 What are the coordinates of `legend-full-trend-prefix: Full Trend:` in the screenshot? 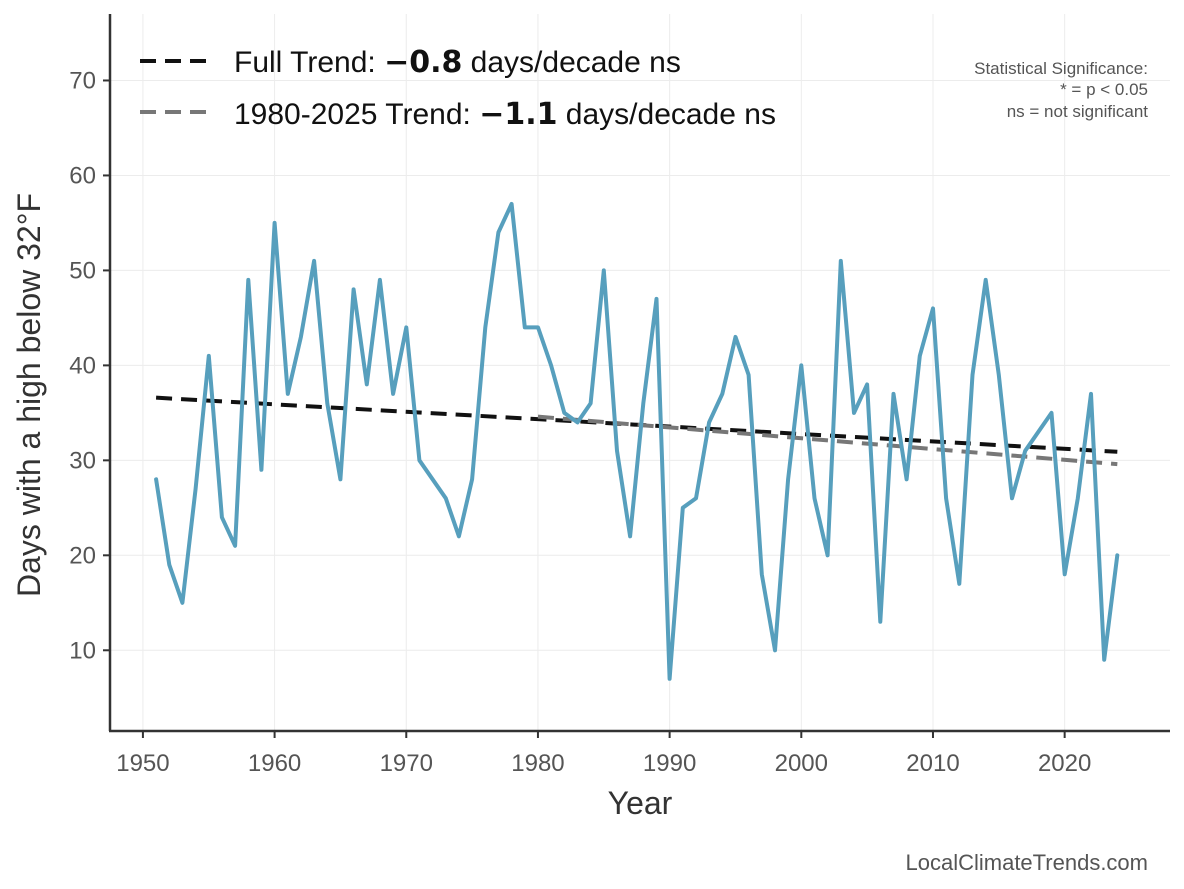 It's located at (309, 62).